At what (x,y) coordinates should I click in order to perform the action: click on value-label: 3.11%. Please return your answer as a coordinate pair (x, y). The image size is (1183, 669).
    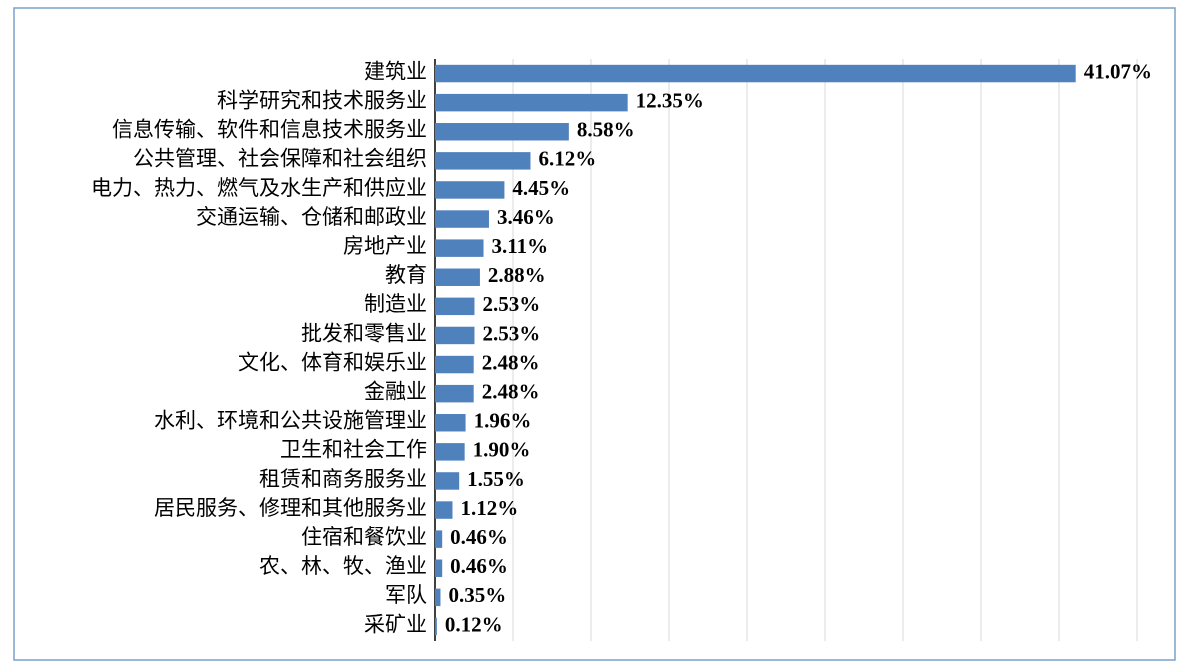
    Looking at the image, I should click on (520, 246).